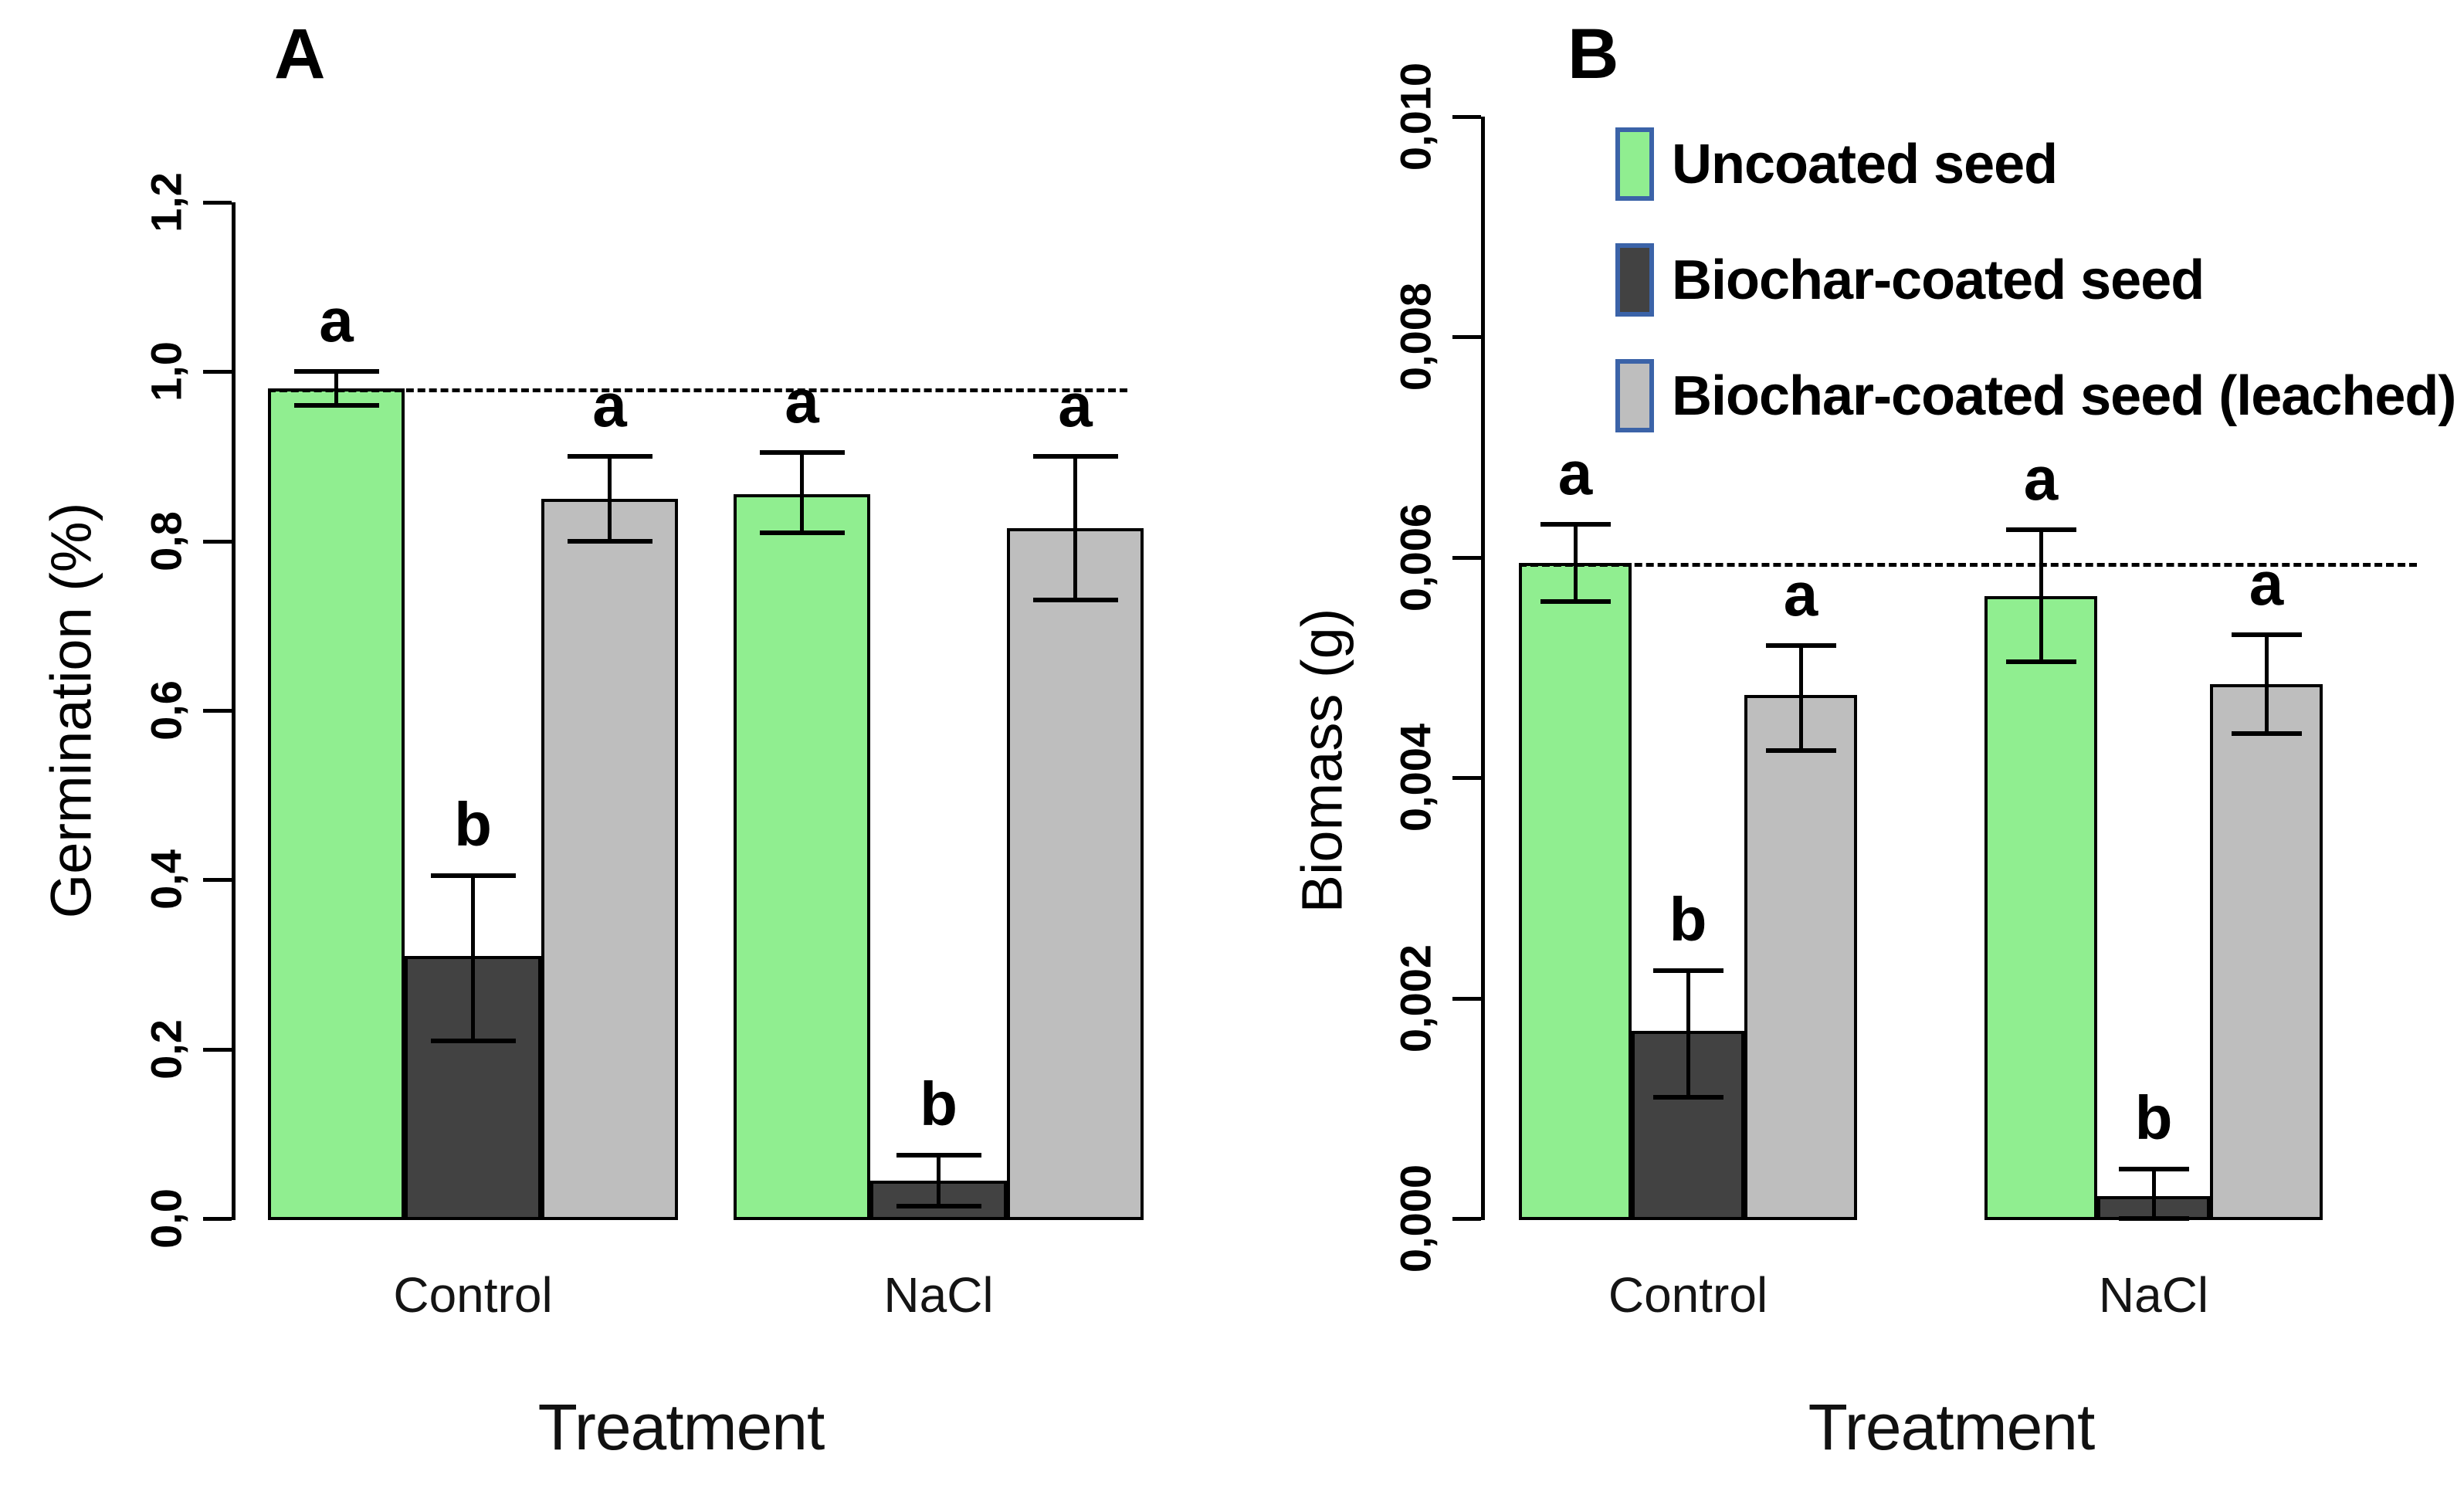 This screenshot has width=2464, height=1488. I want to click on y-tick-label: 0,4, so click(166, 879).